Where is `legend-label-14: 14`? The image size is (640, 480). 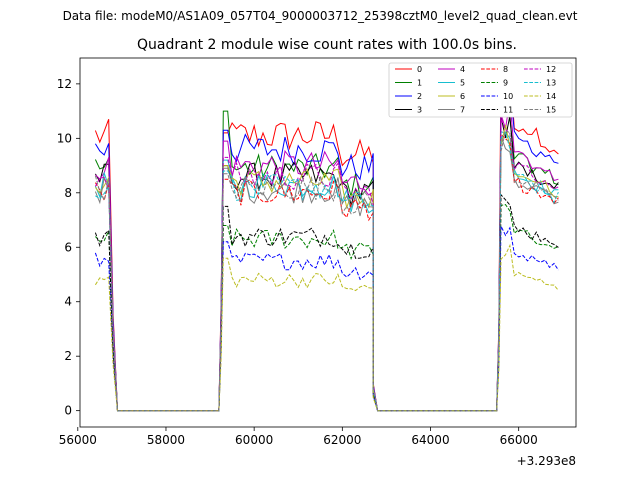
legend-label-14: 14 is located at coordinates (551, 96).